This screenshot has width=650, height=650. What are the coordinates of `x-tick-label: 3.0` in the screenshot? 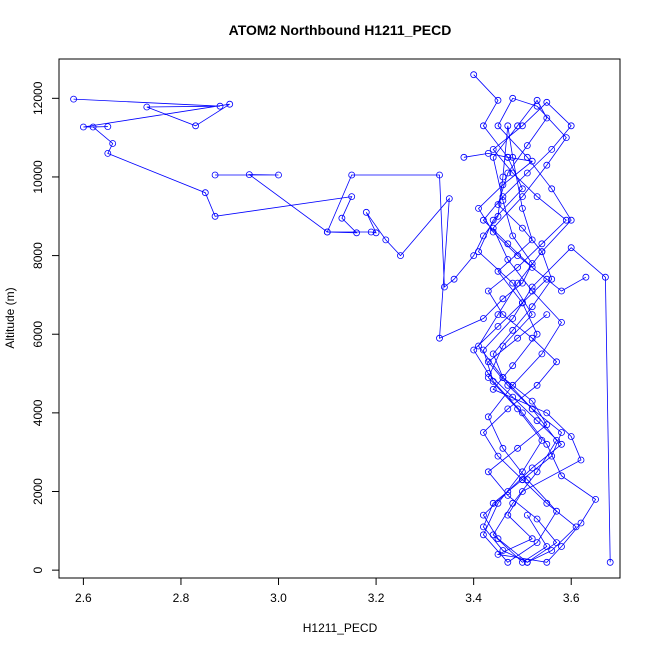 It's located at (278, 598).